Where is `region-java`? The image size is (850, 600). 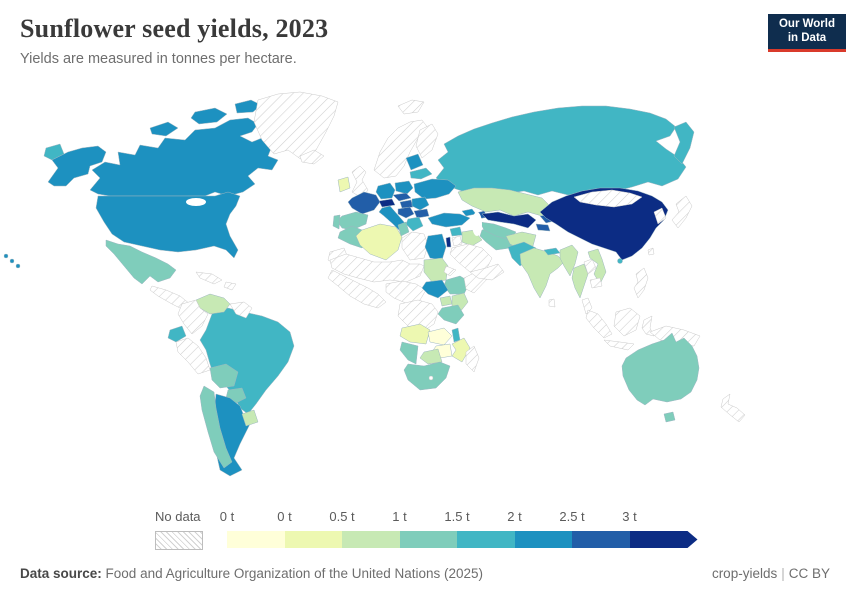
region-java is located at coordinates (619, 345).